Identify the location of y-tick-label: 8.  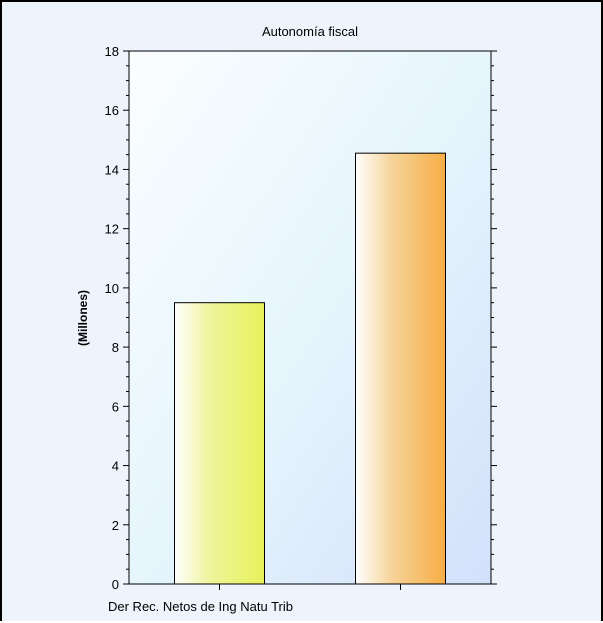
(115, 347).